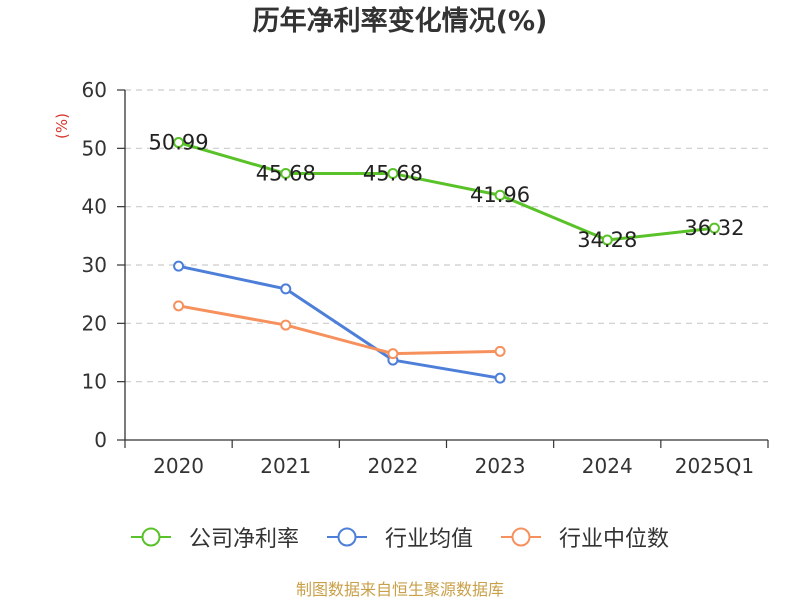 Image resolution: width=800 pixels, height=601 pixels. I want to click on x-tick-label: 2020, so click(178, 466).